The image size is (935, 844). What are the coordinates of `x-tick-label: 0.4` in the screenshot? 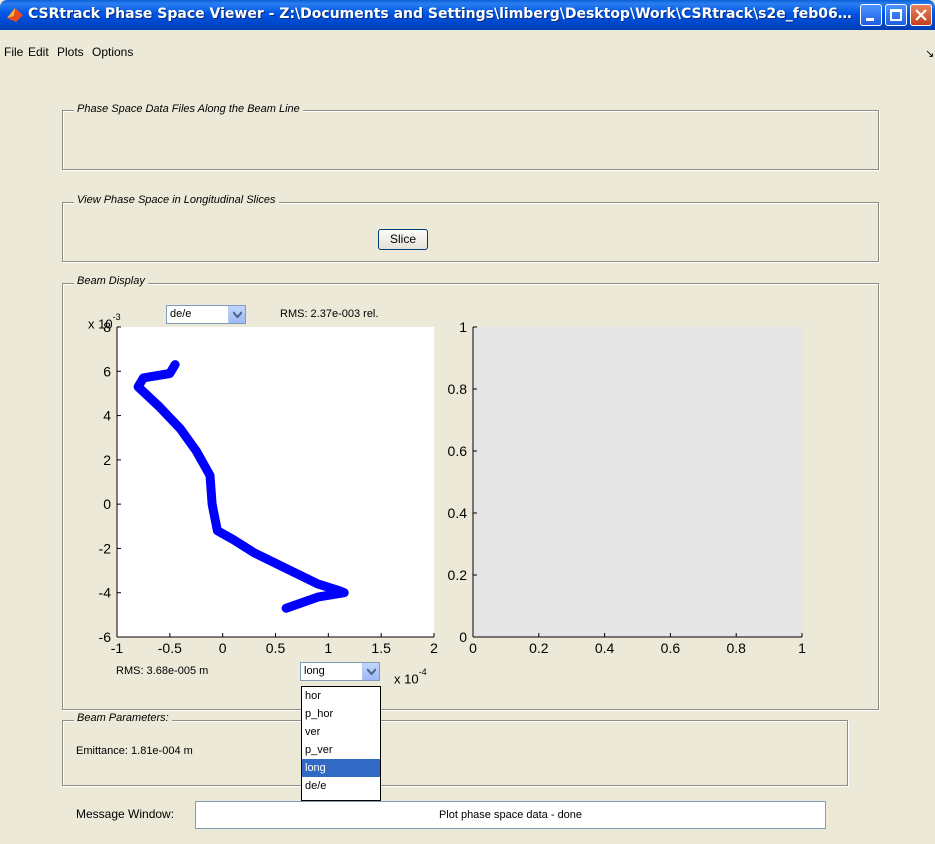 It's located at (605, 647).